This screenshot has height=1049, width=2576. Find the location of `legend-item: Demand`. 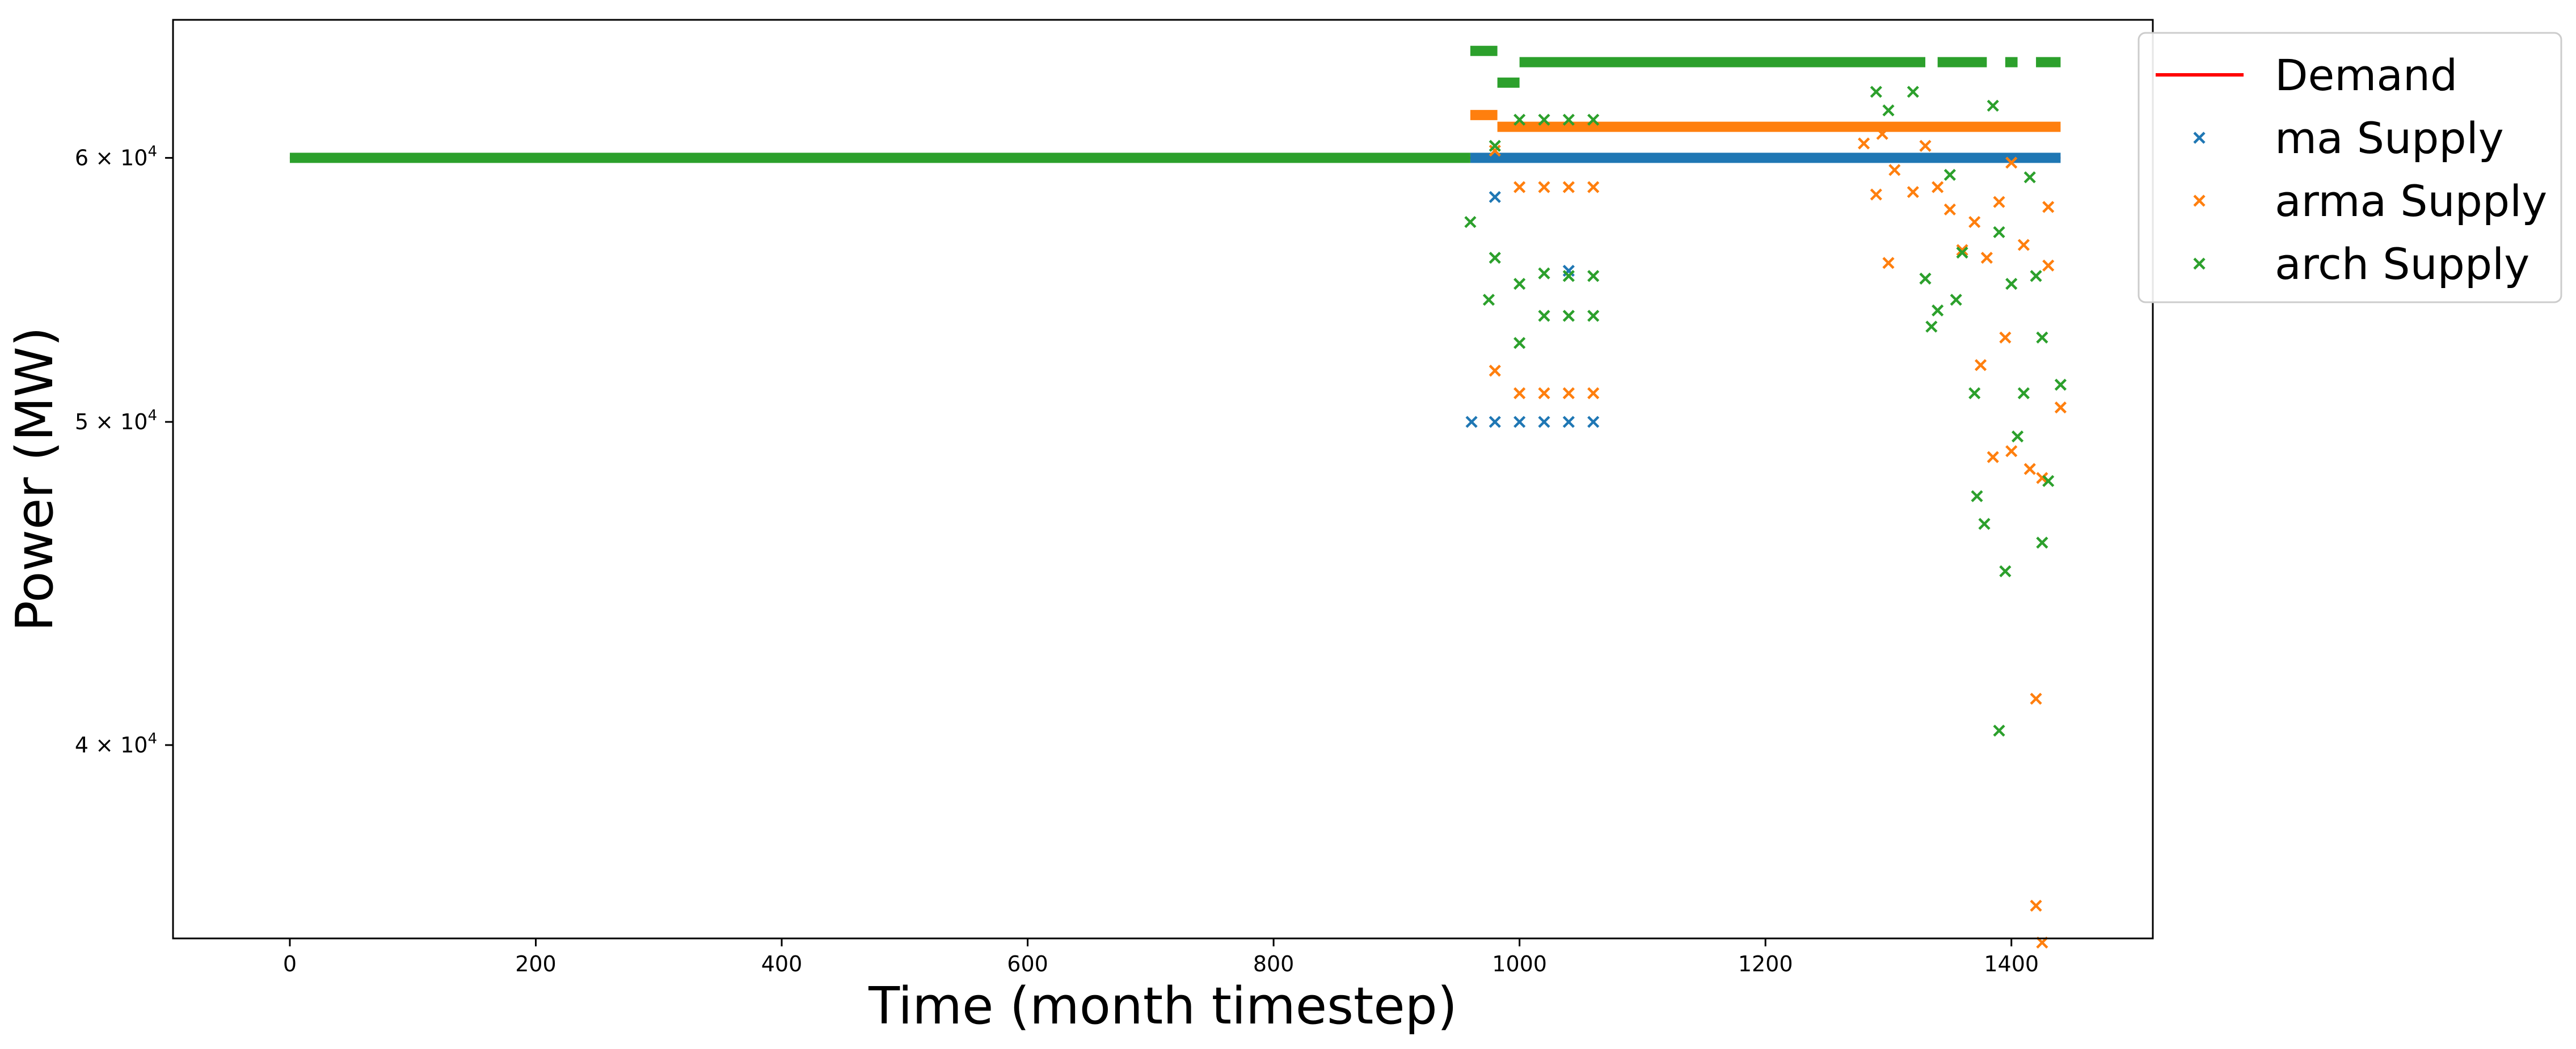

legend-item: Demand is located at coordinates (2306, 75).